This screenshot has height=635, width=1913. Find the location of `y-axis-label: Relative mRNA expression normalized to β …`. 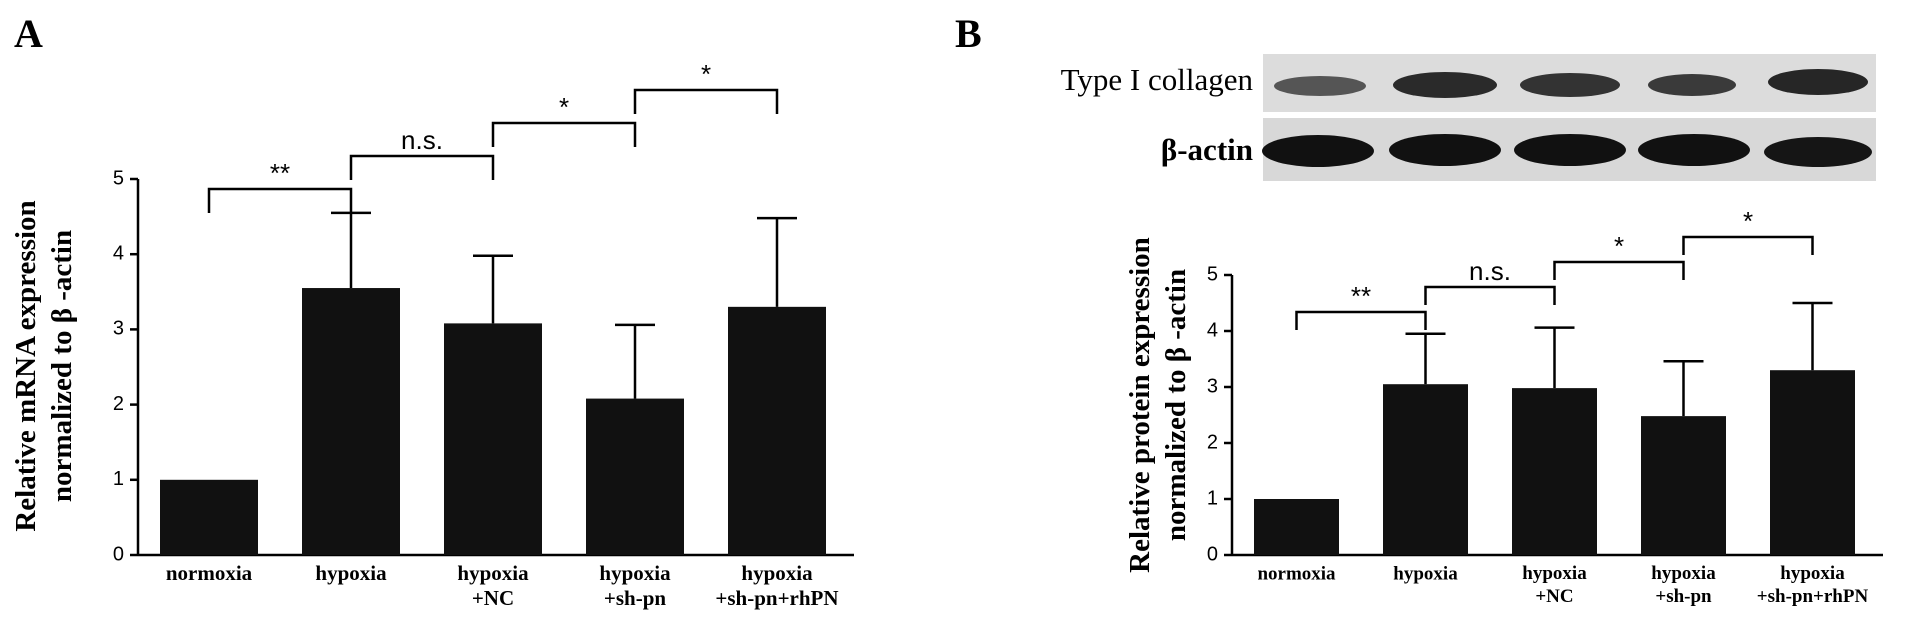

y-axis-label: Relative mRNA expression normalized to β … is located at coordinates (44, 365).